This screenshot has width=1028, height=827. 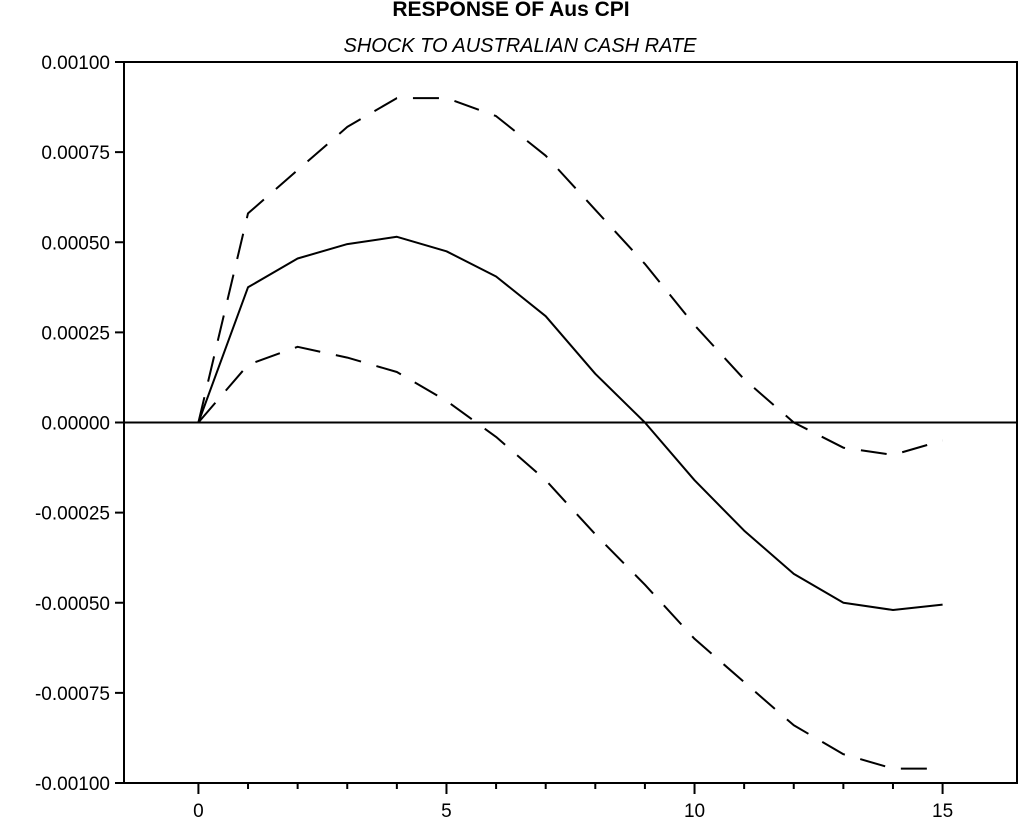 I want to click on y-tick-label: 0.00075, so click(x=75, y=153).